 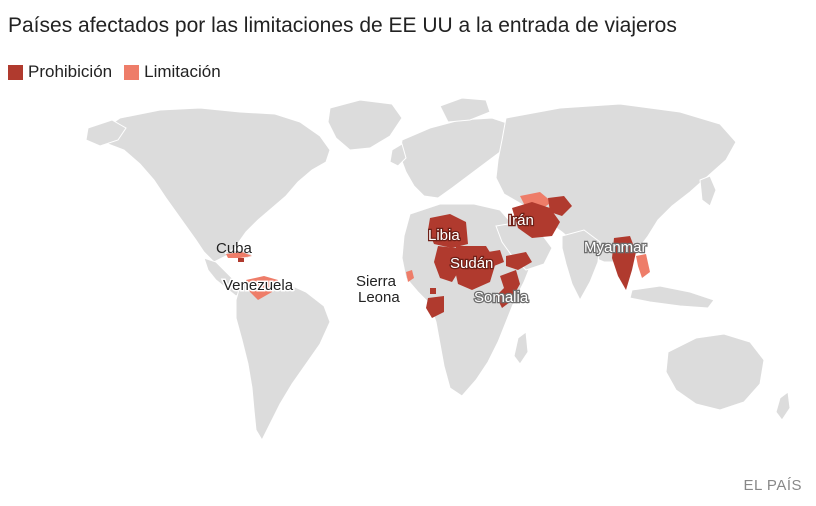 I want to click on europe, so click(x=457, y=158).